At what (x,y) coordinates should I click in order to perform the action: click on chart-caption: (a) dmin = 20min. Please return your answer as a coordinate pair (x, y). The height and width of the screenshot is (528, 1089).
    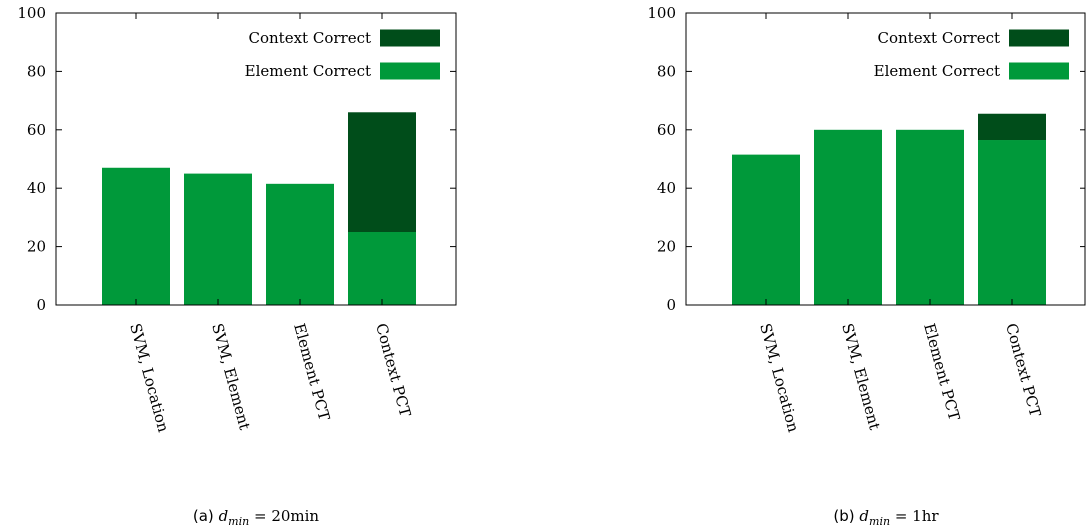
    Looking at the image, I should click on (256, 517).